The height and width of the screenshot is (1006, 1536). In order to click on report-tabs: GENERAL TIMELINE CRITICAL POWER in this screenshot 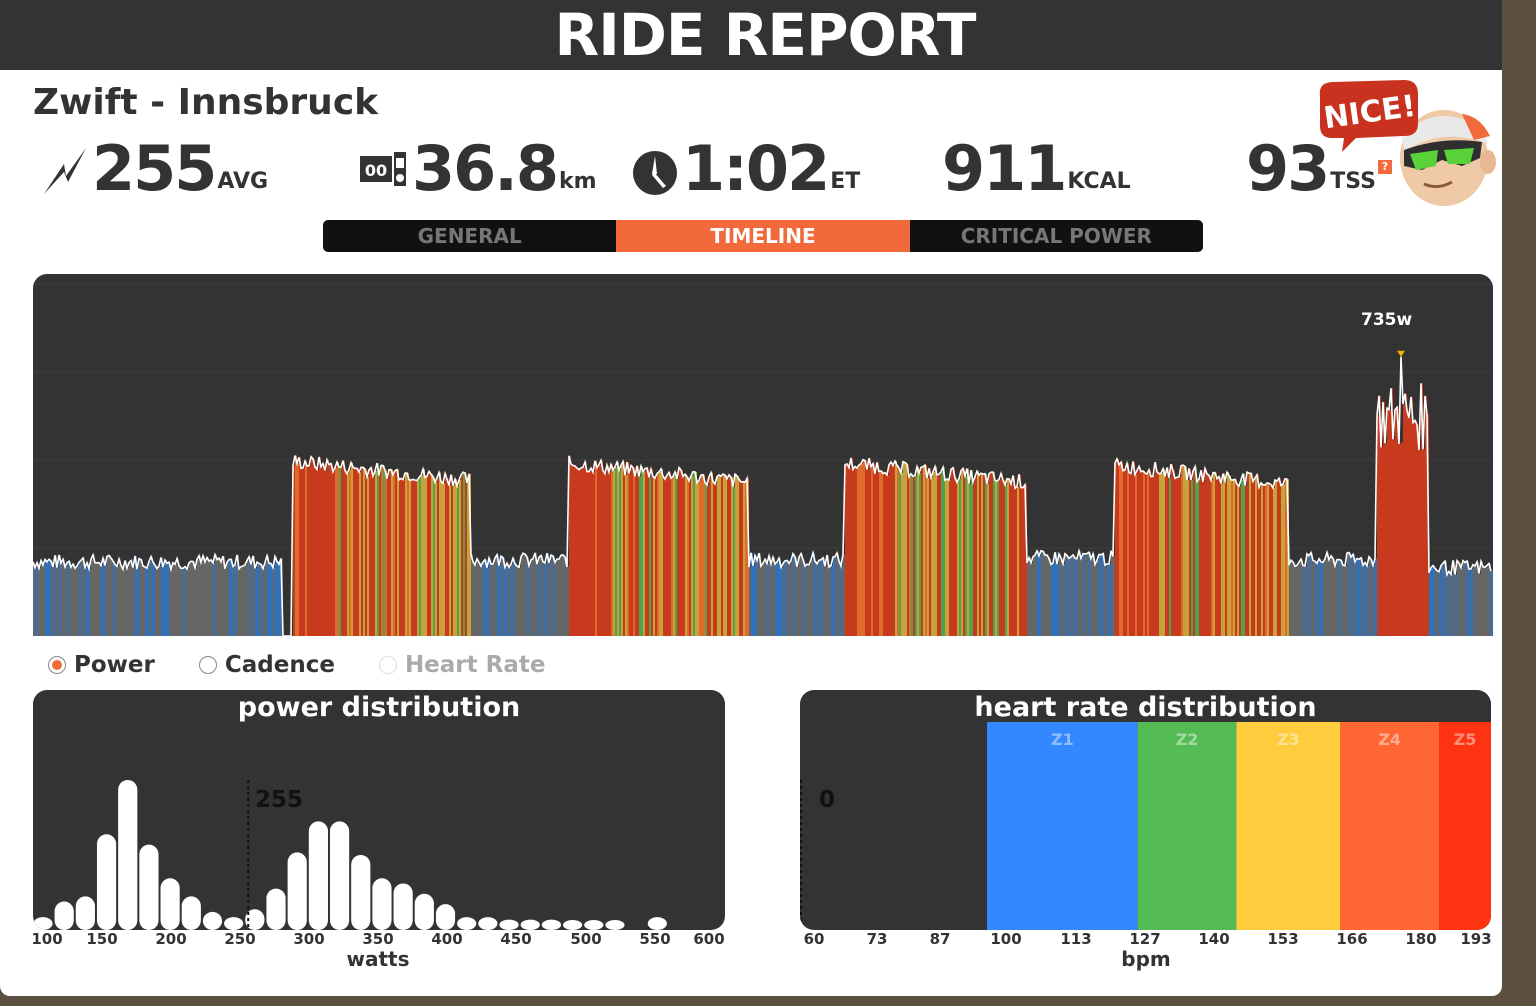, I will do `click(763, 236)`.